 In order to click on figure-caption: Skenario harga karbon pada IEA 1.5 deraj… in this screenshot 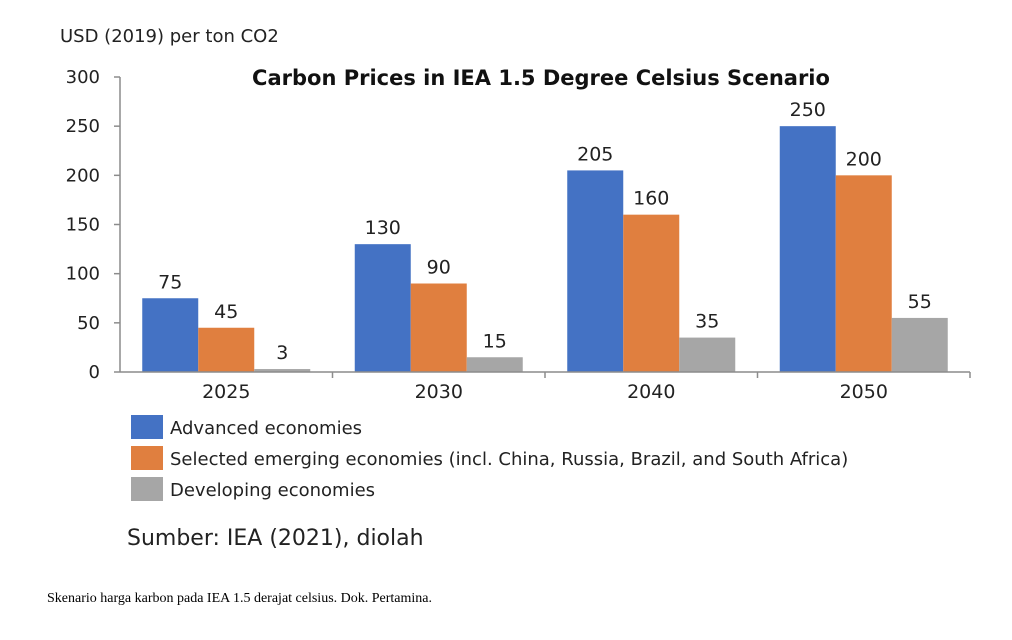, I will do `click(240, 598)`.